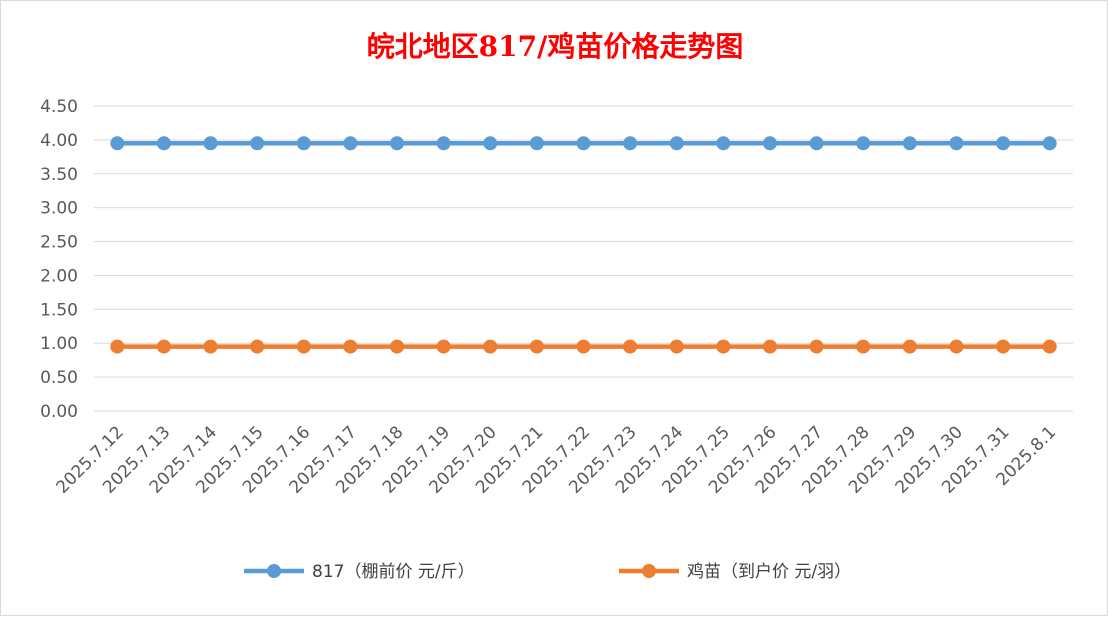 This screenshot has height=617, width=1108. Describe the element at coordinates (59, 276) in the screenshot. I see `y-tick-label: 2.00` at that location.